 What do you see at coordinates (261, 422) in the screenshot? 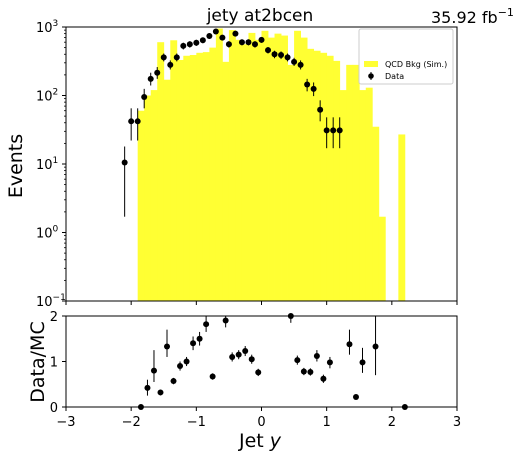
I see `x-tick-label: 0` at bounding box center [261, 422].